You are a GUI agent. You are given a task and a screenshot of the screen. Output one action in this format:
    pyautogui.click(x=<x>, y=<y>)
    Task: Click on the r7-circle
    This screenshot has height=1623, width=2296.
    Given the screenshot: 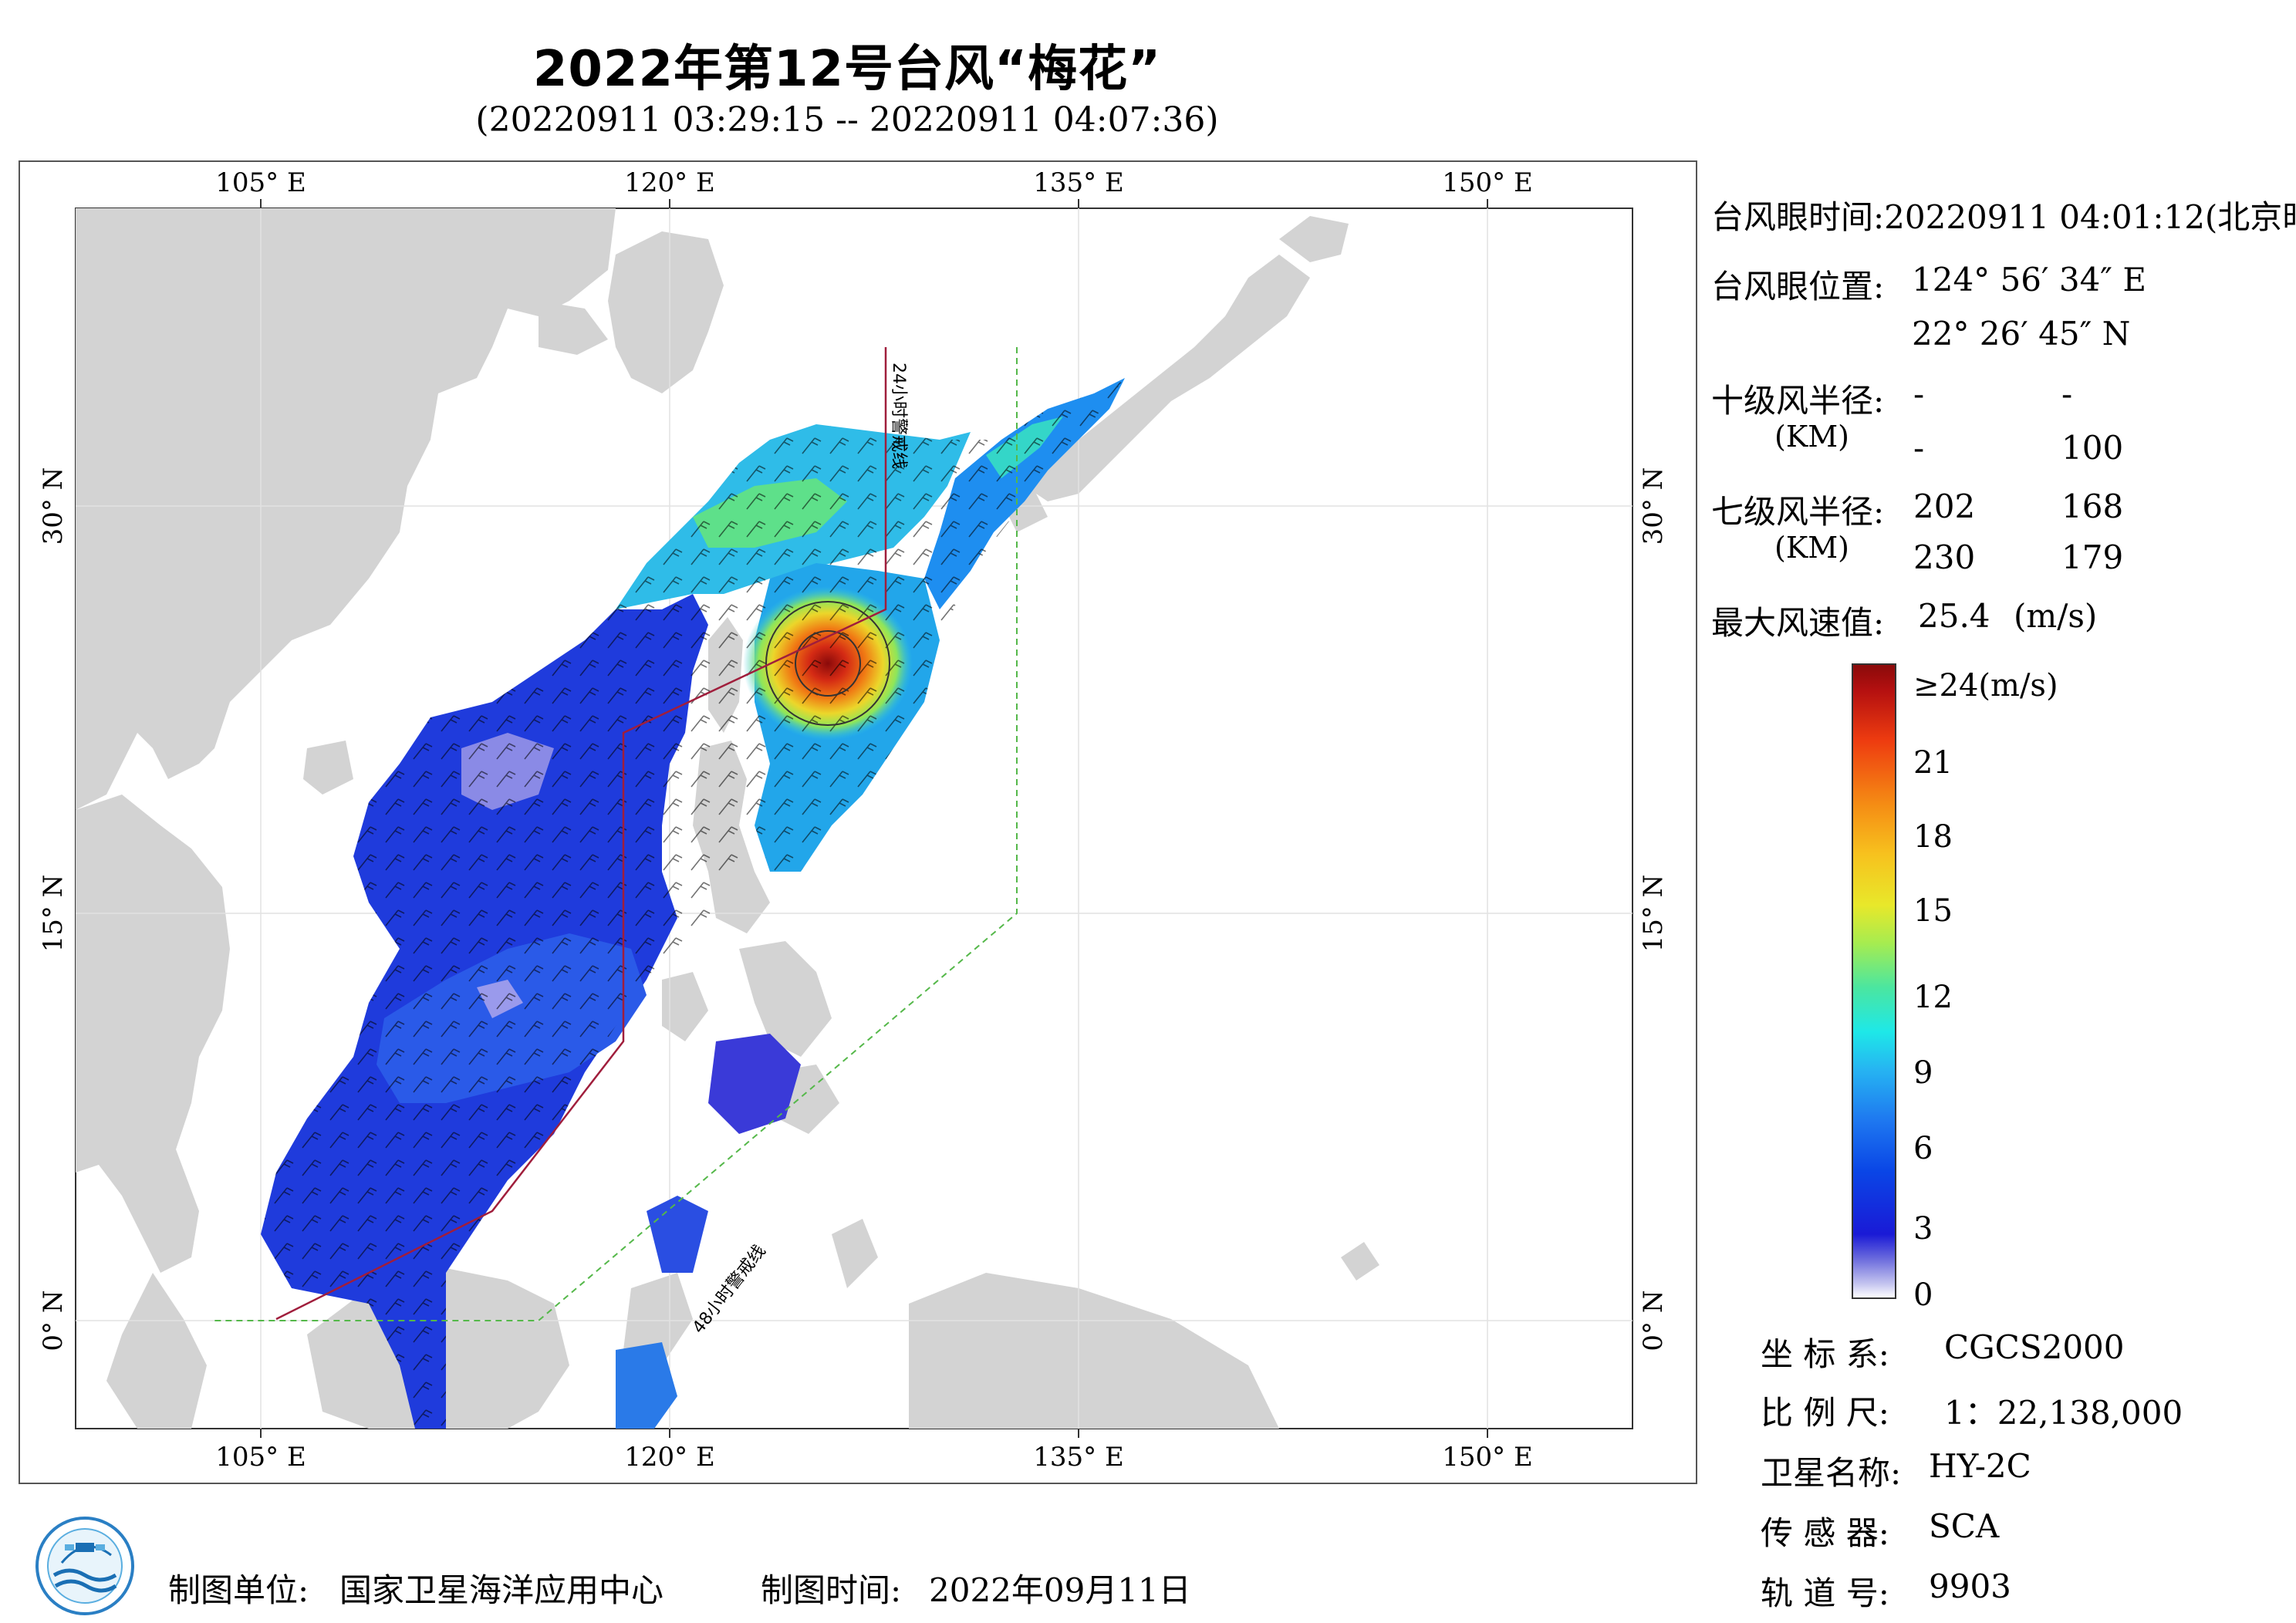 What is the action you would take?
    pyautogui.click(x=827, y=663)
    